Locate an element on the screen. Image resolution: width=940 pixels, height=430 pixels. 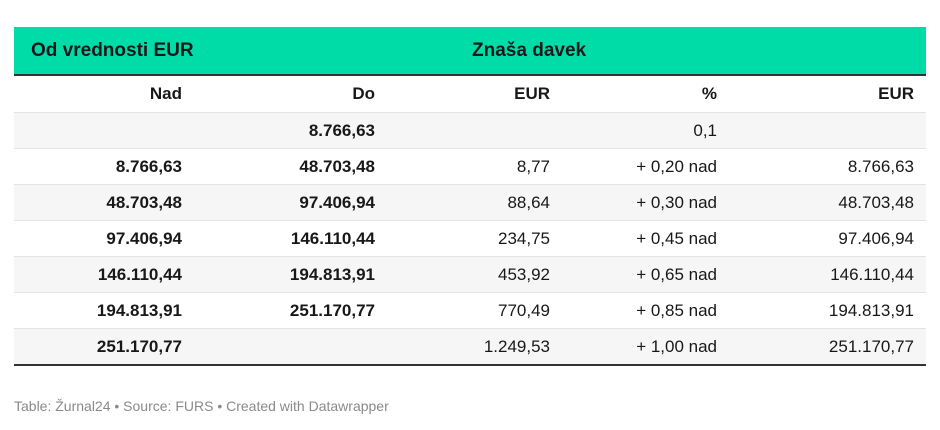
cell-eur: 770,49 is located at coordinates (475, 310).